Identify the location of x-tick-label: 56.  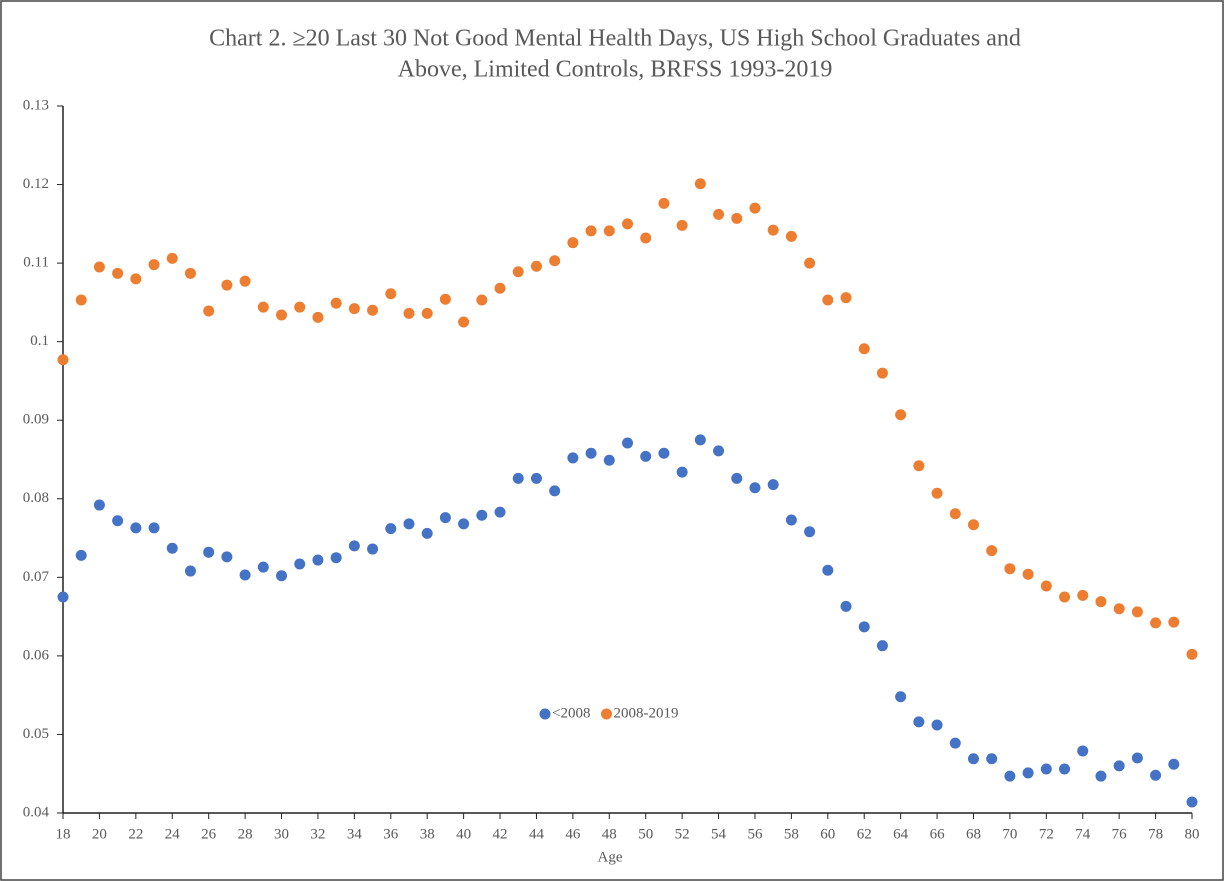
(755, 834).